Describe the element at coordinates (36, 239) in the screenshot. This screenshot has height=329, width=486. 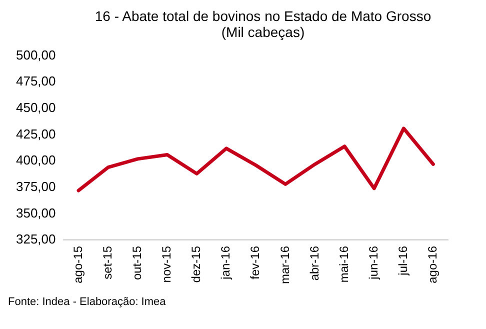
I see `y-tick-label: 325,00` at that location.